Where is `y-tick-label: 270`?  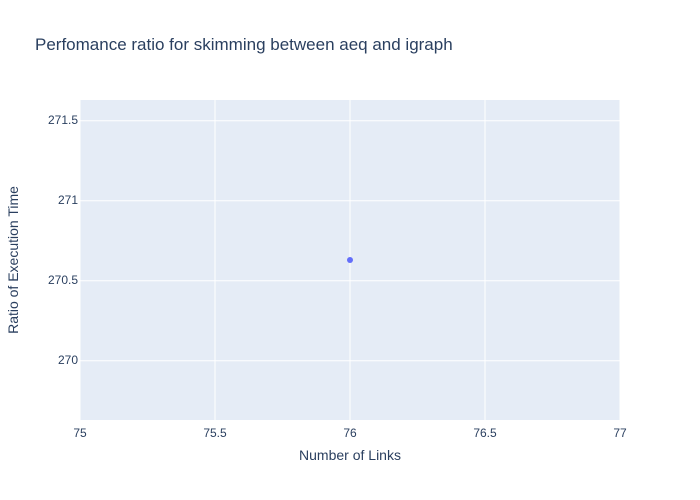 y-tick-label: 270 is located at coordinates (68, 360).